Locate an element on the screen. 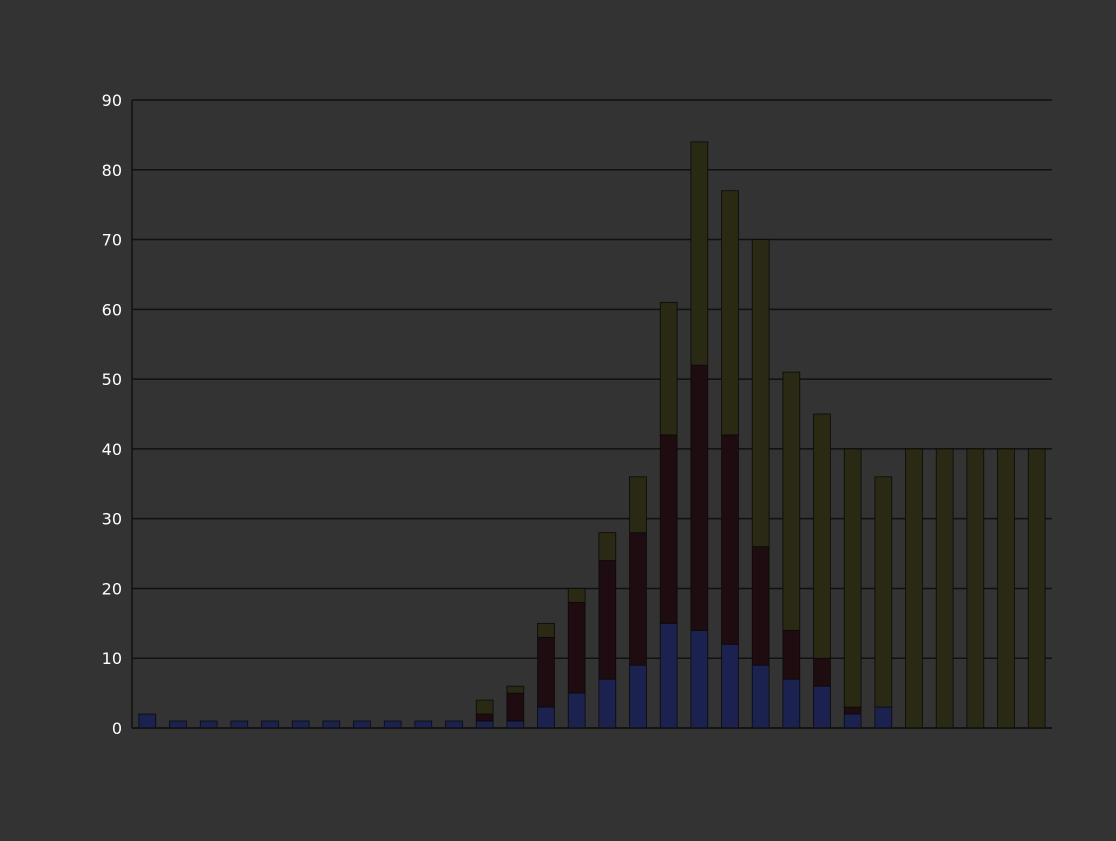  y-tick-label: 80 is located at coordinates (112, 170).